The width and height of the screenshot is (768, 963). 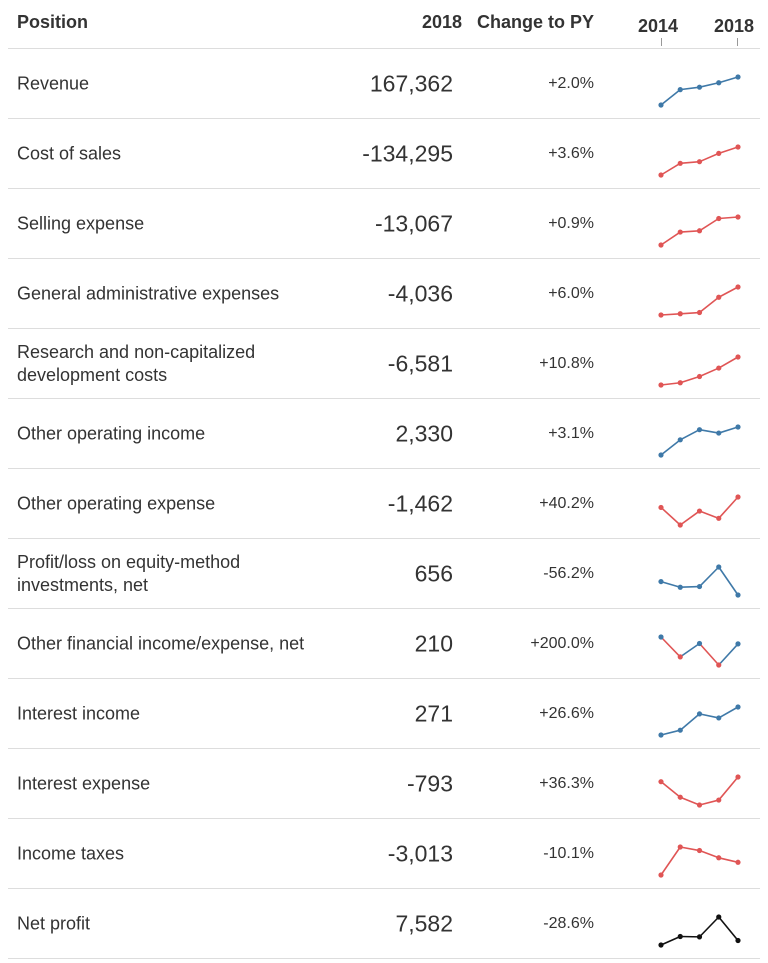 What do you see at coordinates (407, 153) in the screenshot?
I see `row-value: -134,295` at bounding box center [407, 153].